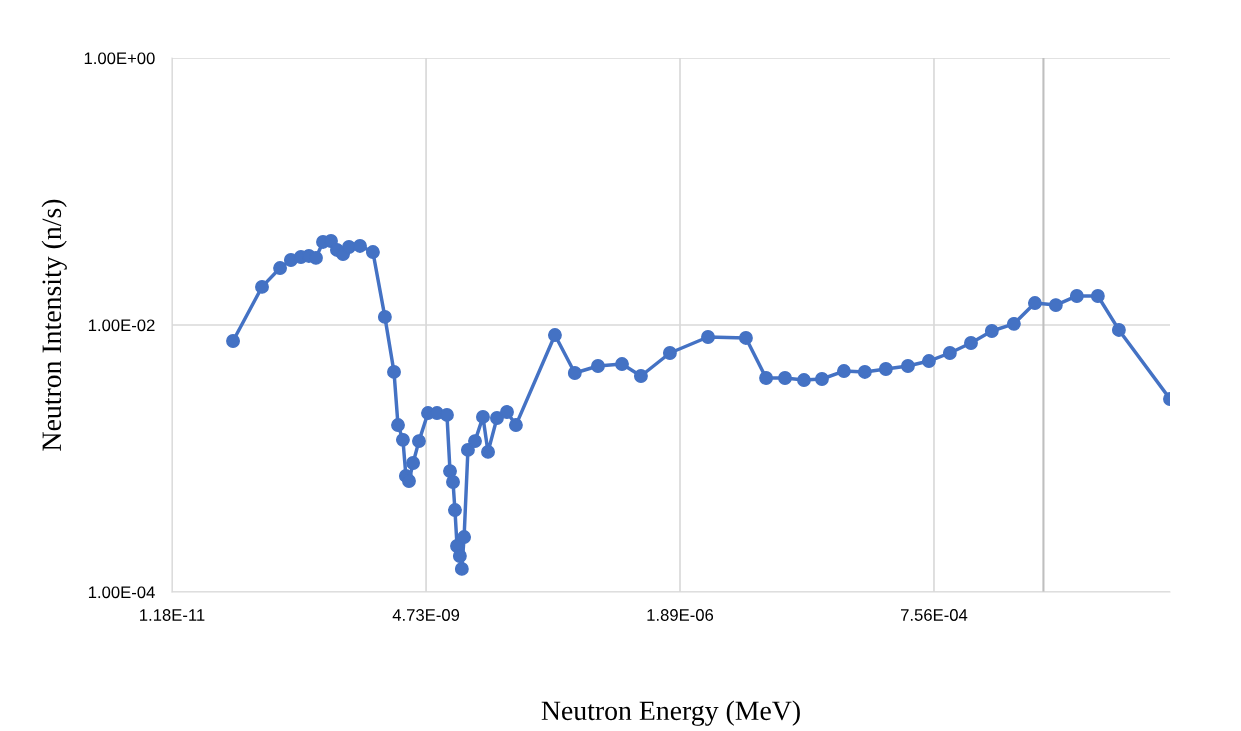 The width and height of the screenshot is (1241, 731). Describe the element at coordinates (121, 325) in the screenshot. I see `y-tick-label: 1.00E-02` at that location.